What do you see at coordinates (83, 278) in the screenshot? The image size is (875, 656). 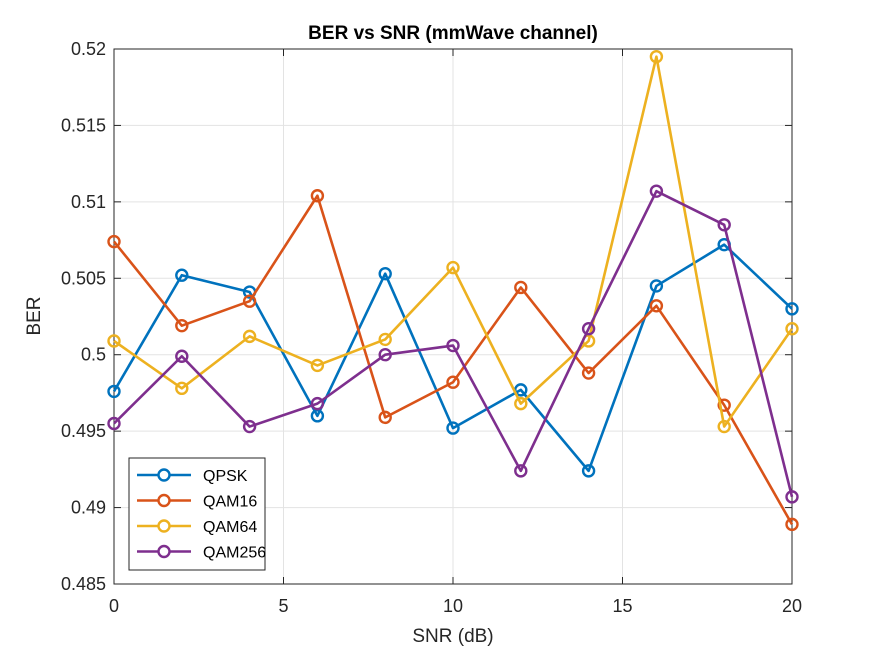 I see `y-tick-label: 0.505` at bounding box center [83, 278].